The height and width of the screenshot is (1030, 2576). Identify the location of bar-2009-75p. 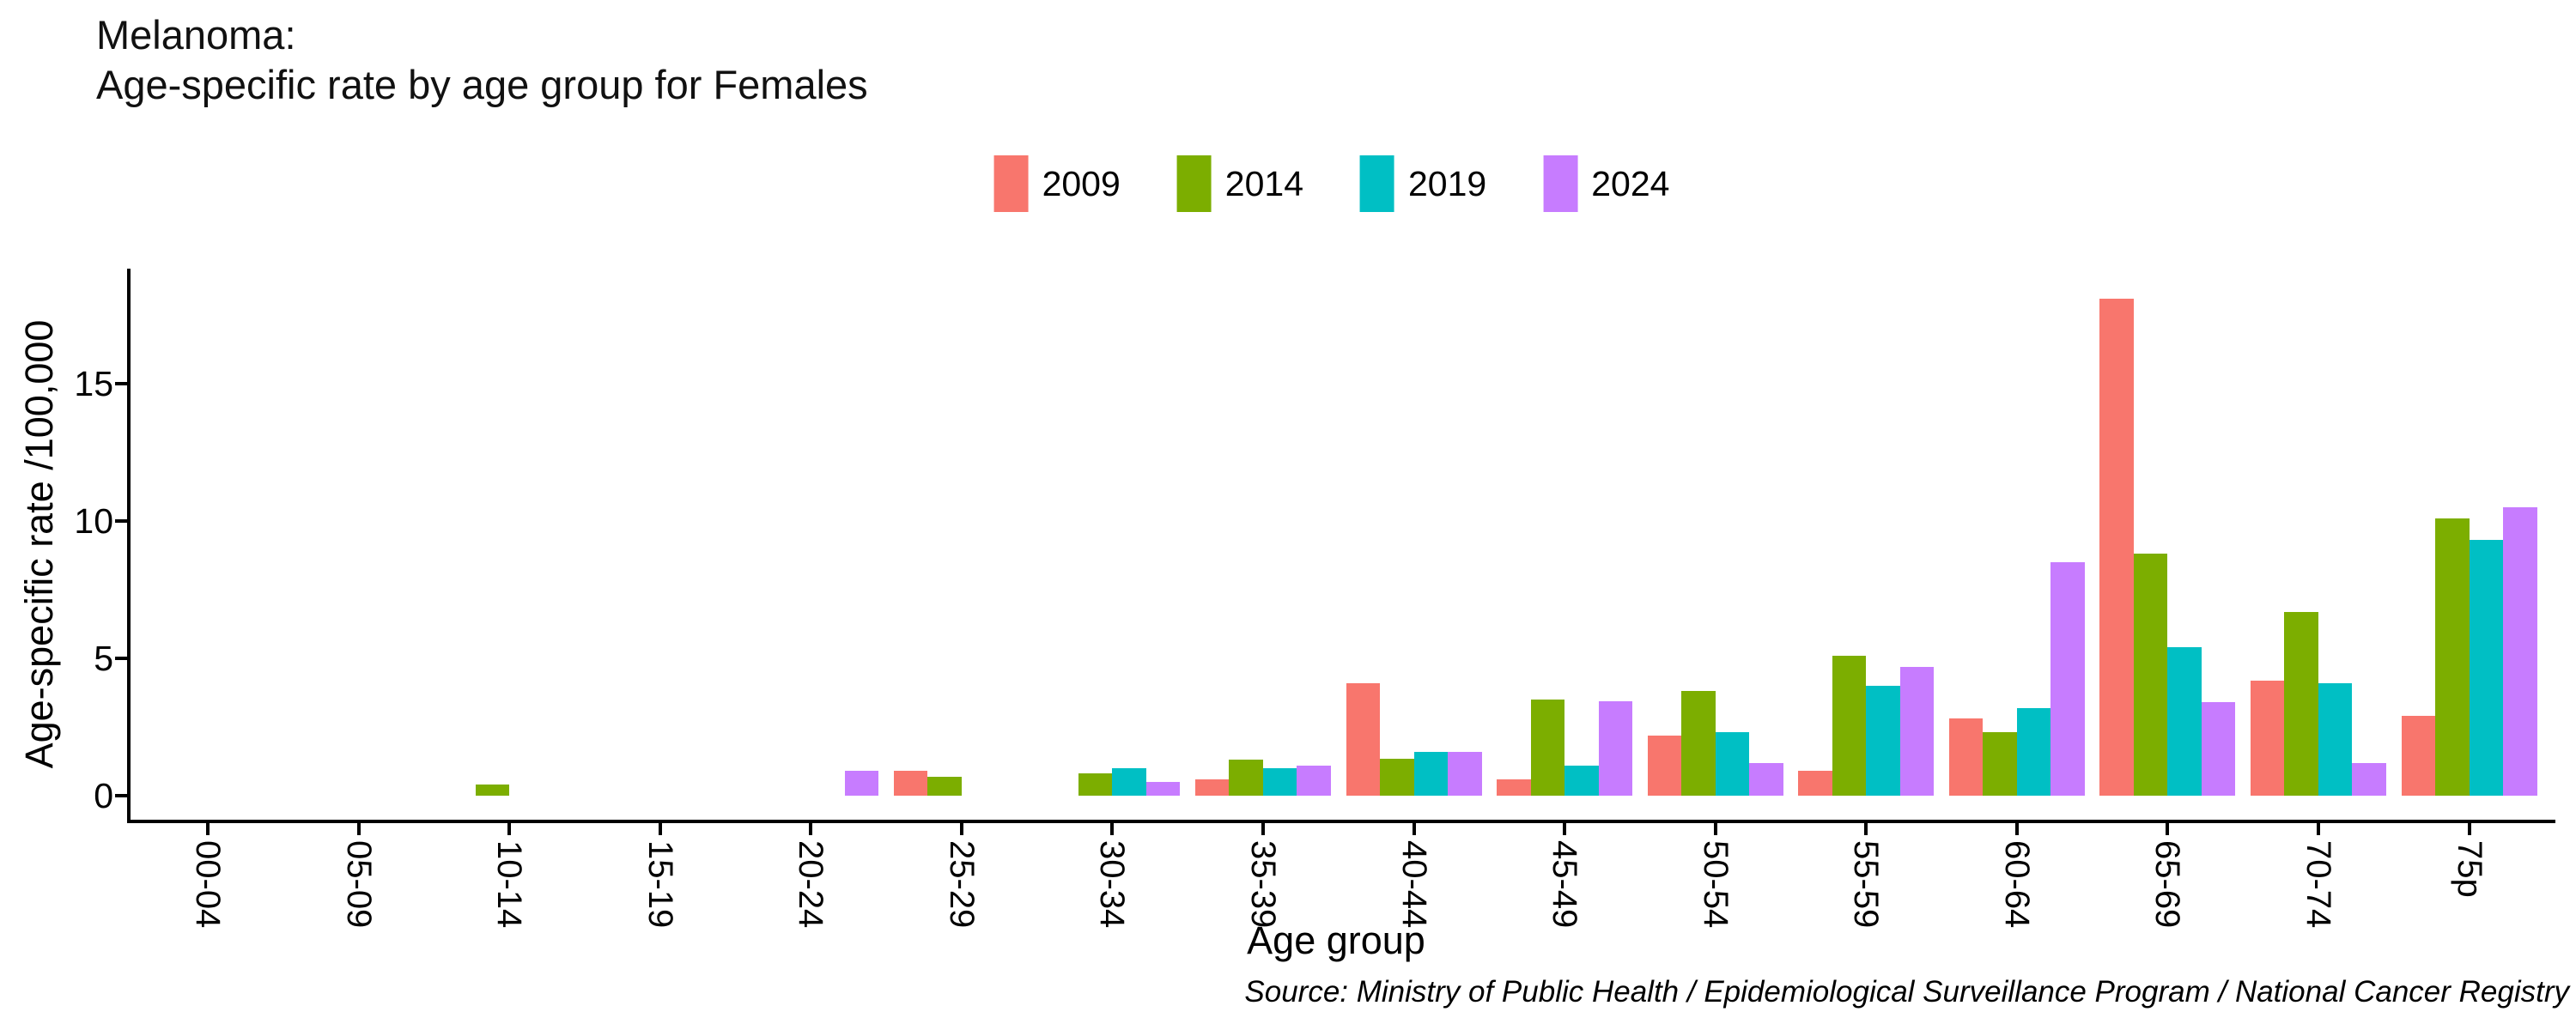
(2419, 756).